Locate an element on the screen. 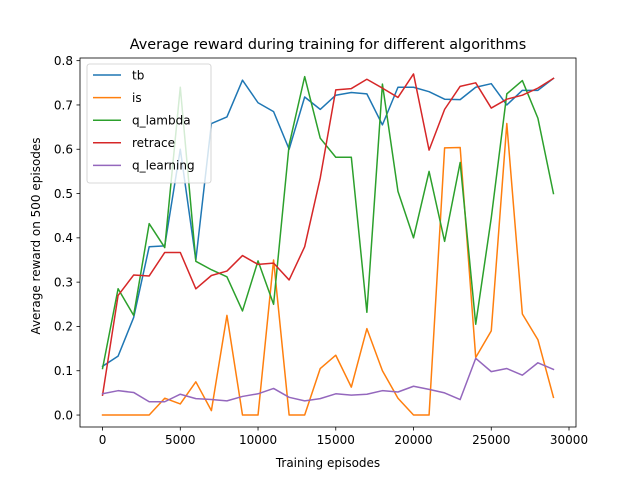  y-tick-label: 0.2 is located at coordinates (63, 327).